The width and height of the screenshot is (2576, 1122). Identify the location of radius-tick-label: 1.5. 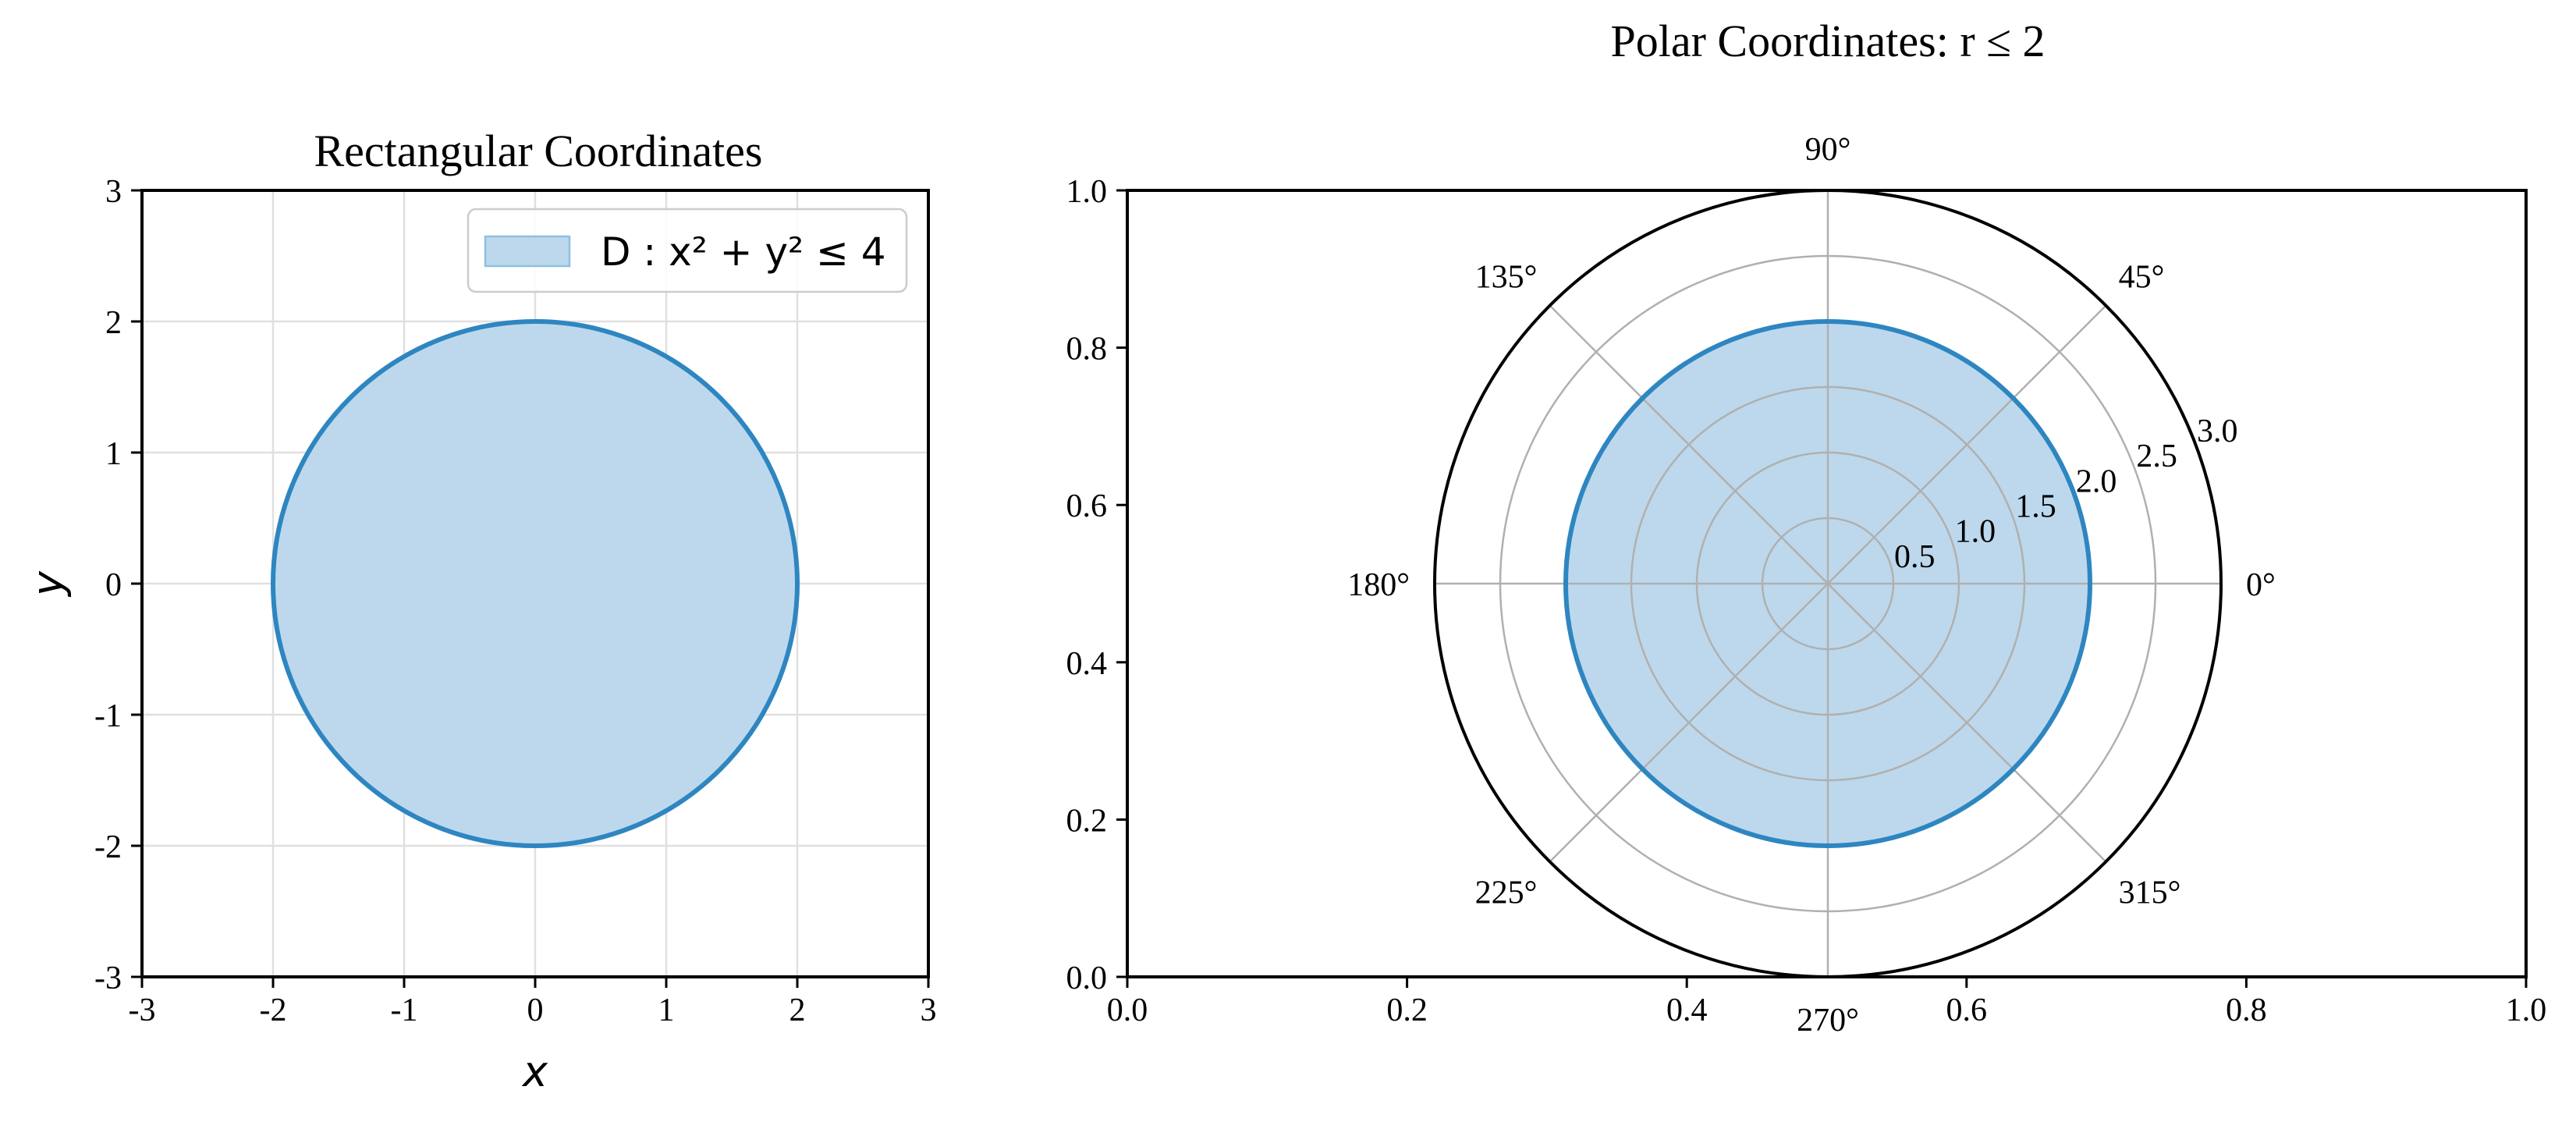
(2035, 507).